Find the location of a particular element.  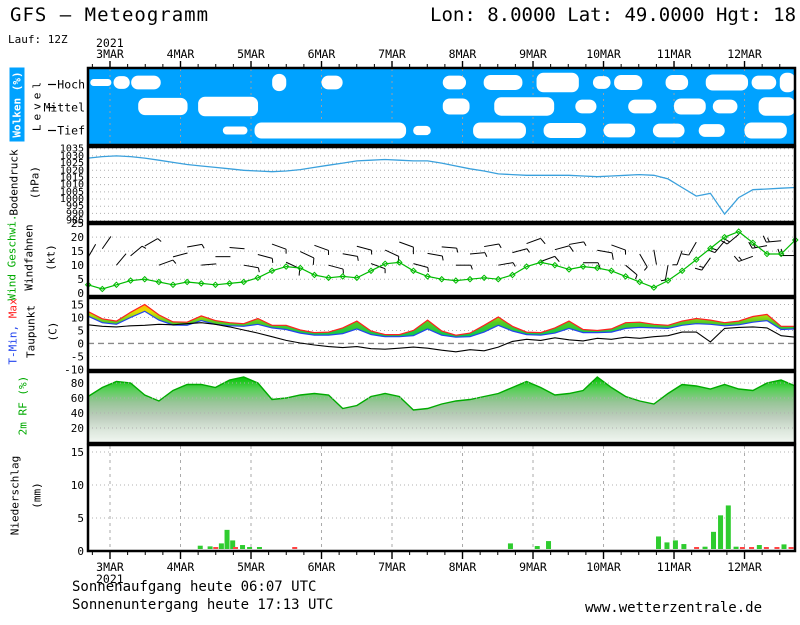

svg-text: Tief is located at coordinates (71, 131).